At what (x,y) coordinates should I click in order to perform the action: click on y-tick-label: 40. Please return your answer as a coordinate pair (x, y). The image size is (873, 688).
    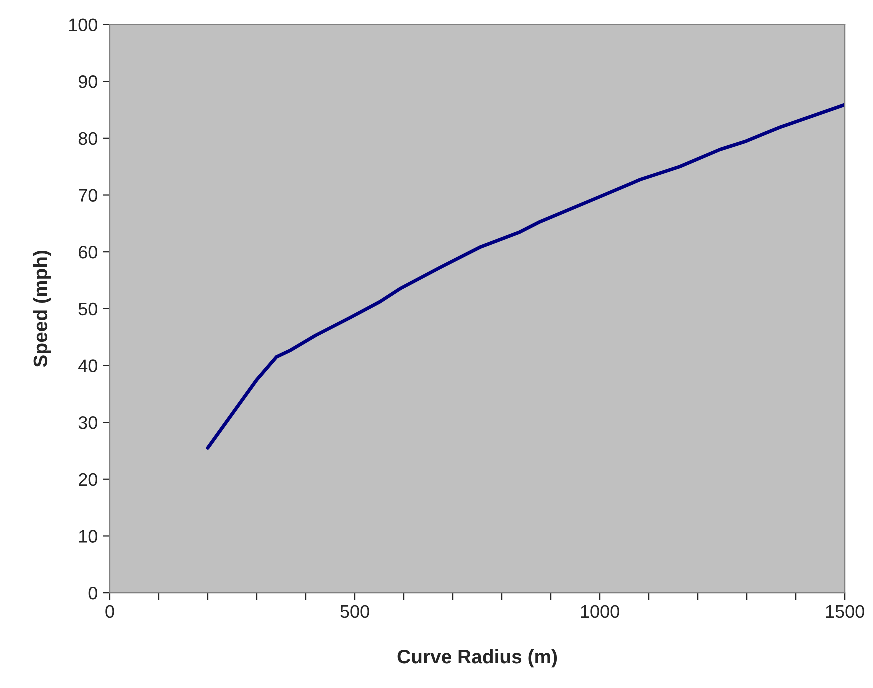
    Looking at the image, I should click on (88, 366).